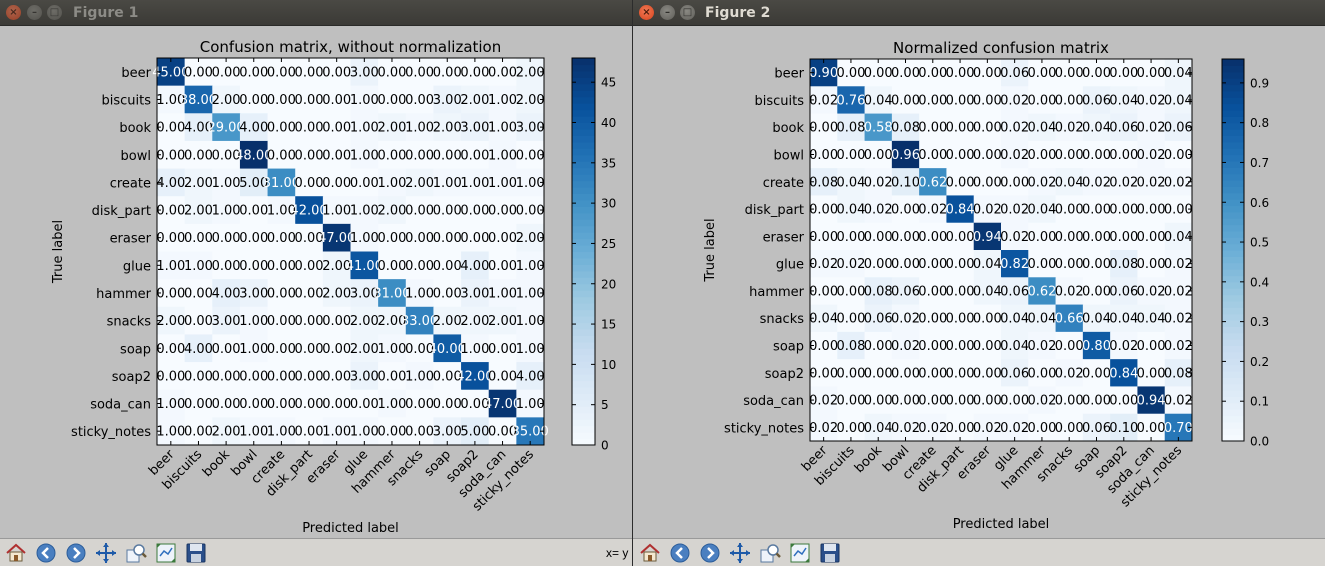 The height and width of the screenshot is (566, 1325). I want to click on y-tick-label: biscuits, so click(779, 101).